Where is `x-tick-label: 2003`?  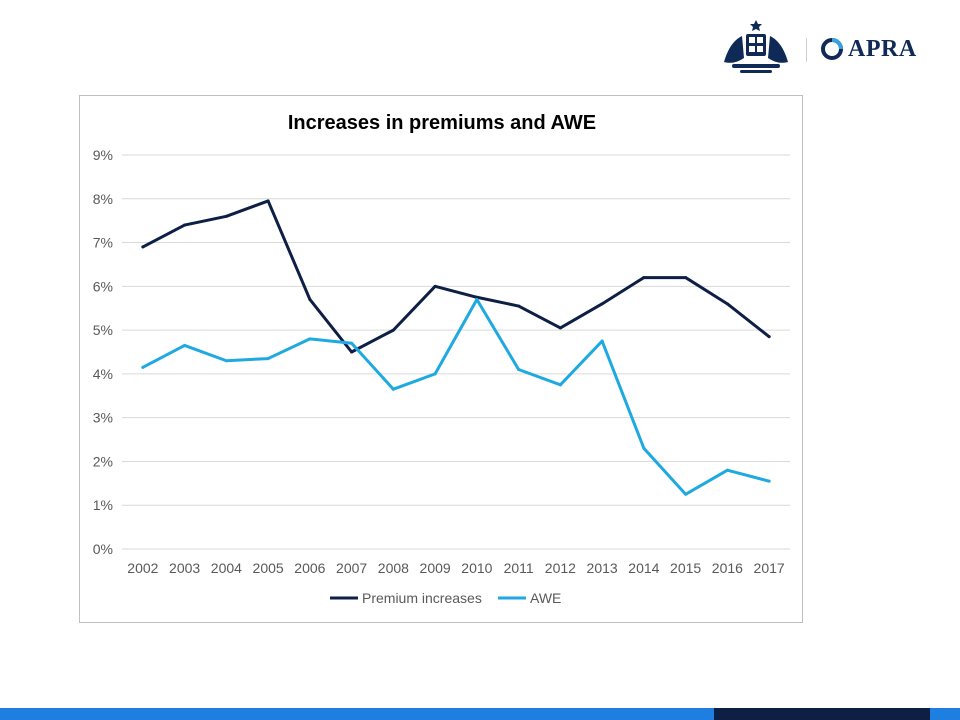
x-tick-label: 2003 is located at coordinates (184, 568).